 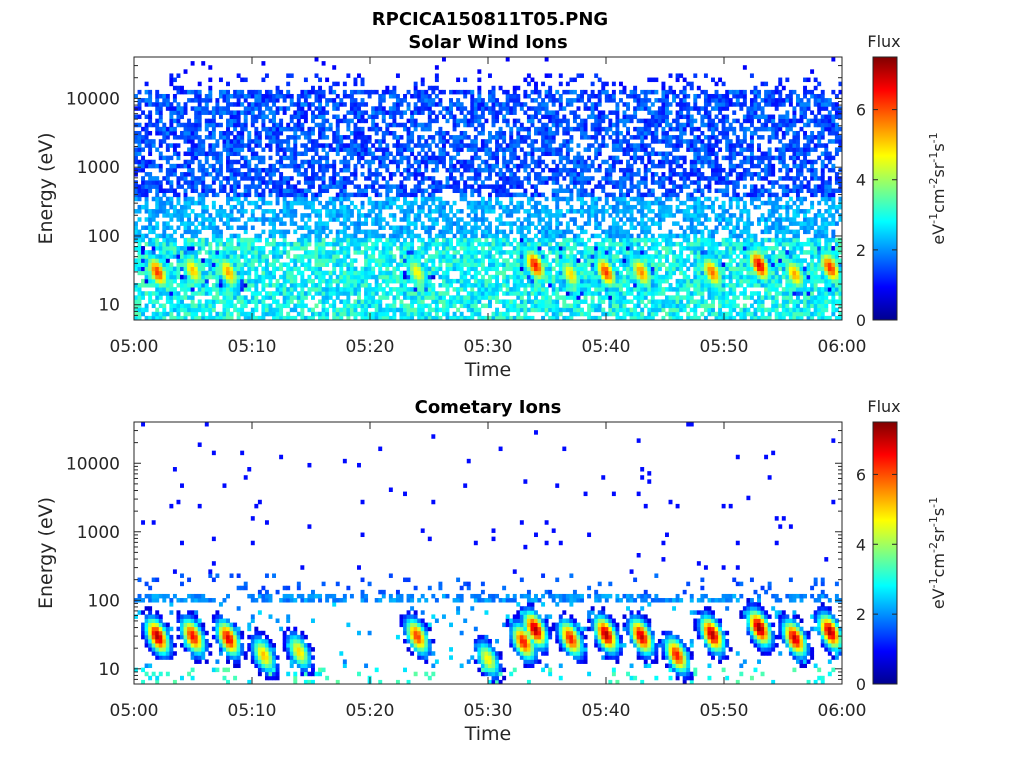 I want to click on figure-title: RPCICA150811T05.PNG, so click(x=490, y=19).